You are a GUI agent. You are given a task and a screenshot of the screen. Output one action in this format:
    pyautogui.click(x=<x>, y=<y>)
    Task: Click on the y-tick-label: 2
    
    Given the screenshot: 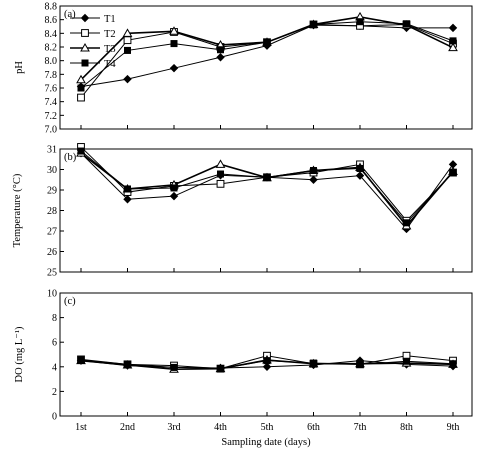 What is the action you would take?
    pyautogui.click(x=54, y=392)
    